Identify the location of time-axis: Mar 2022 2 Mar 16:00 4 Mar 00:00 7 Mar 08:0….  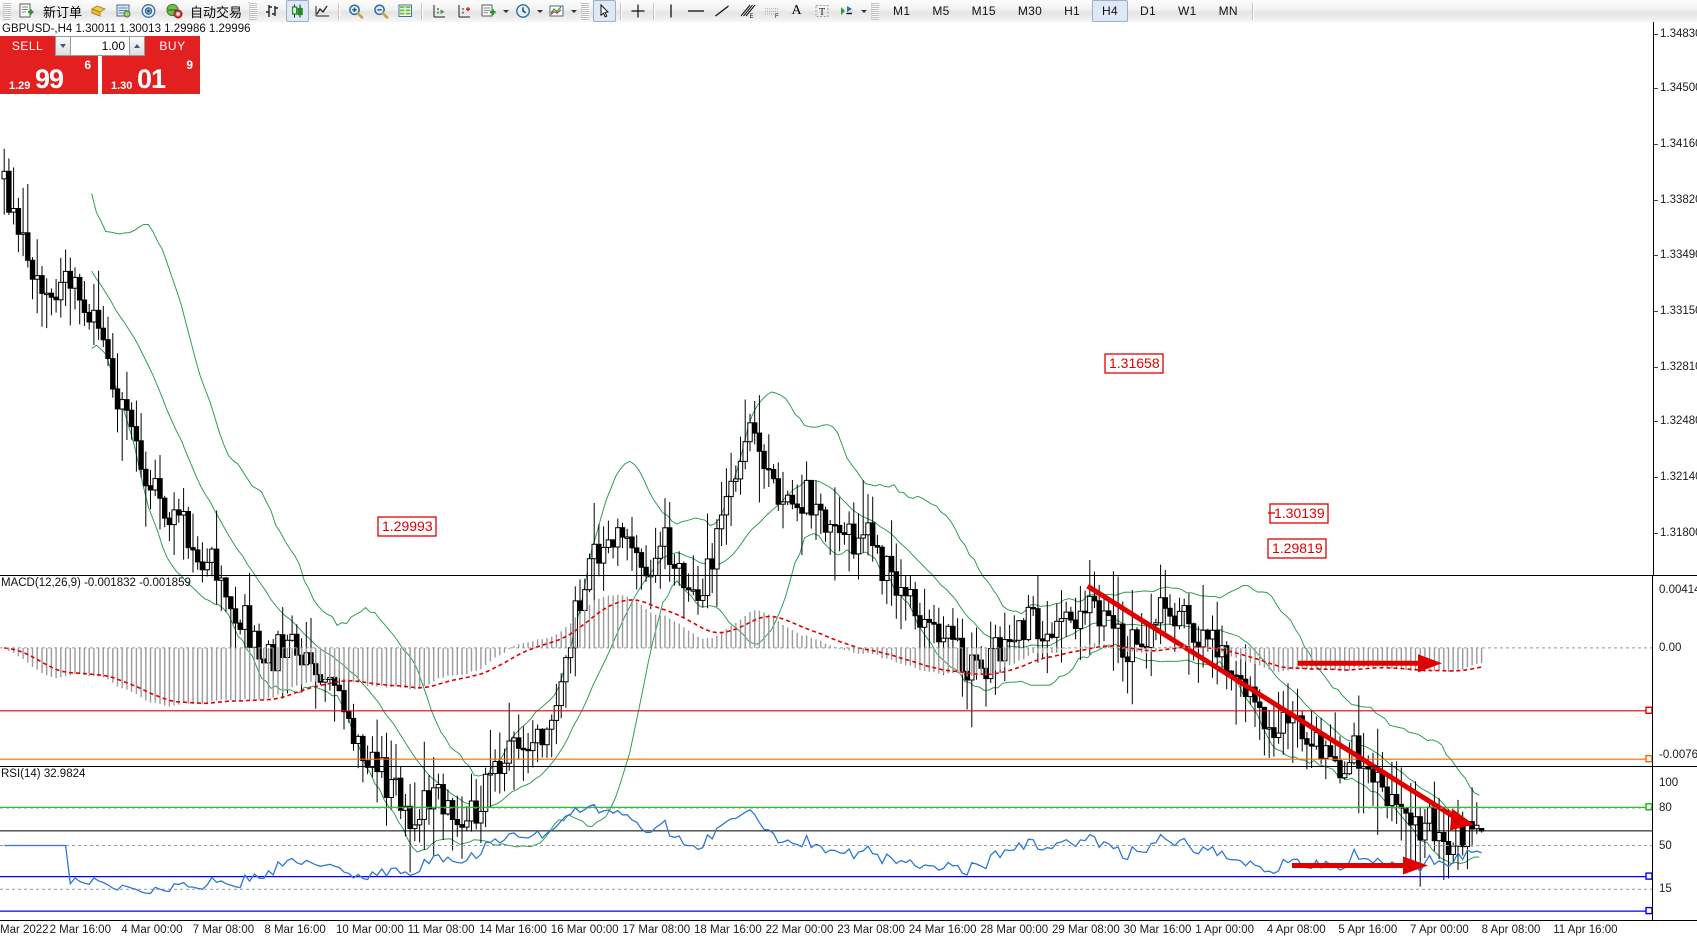
(848, 930).